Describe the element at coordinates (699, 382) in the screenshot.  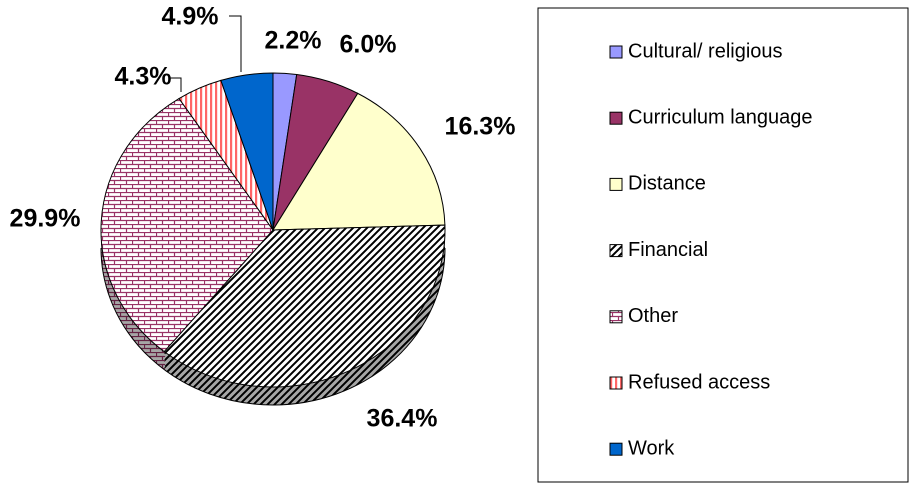
I see `legend-label: Refused access` at that location.